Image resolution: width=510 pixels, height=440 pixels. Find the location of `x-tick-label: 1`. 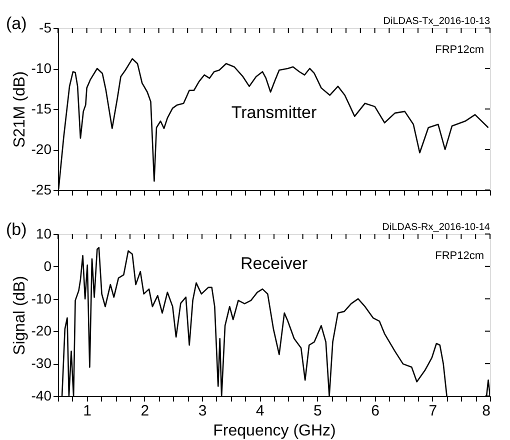

x-tick-label: 1 is located at coordinates (87, 411).